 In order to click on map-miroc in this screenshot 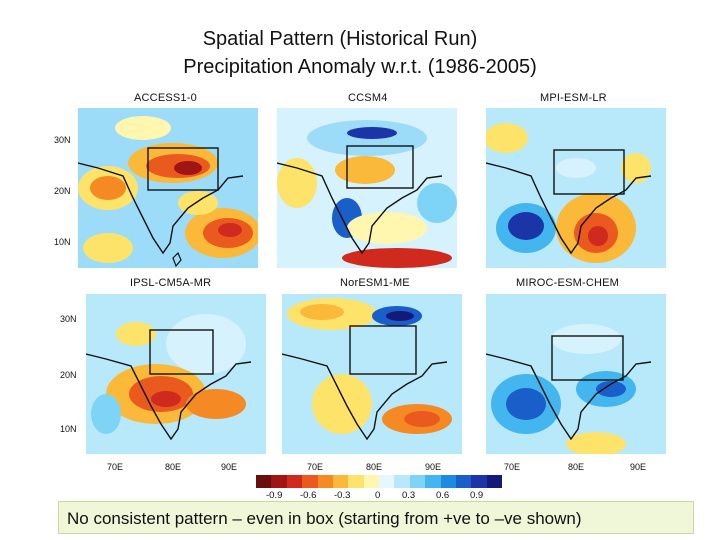, I will do `click(576, 374)`.